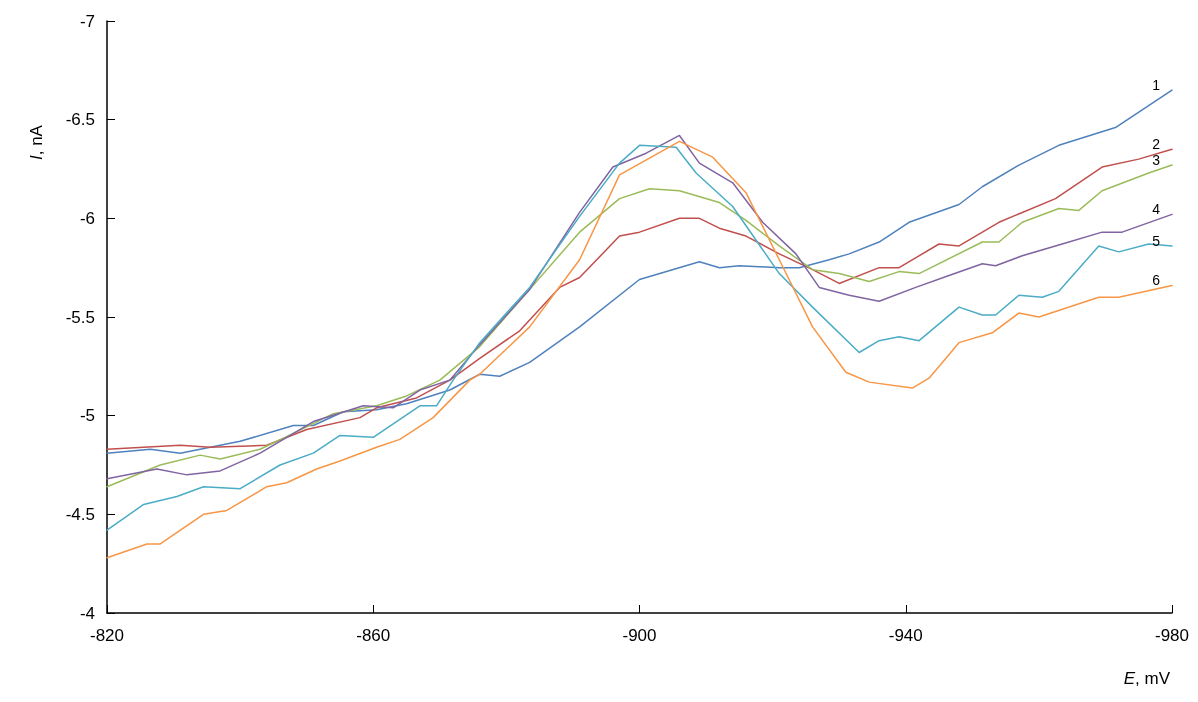 The width and height of the screenshot is (1198, 702). I want to click on x-tick-label: -900, so click(639, 635).